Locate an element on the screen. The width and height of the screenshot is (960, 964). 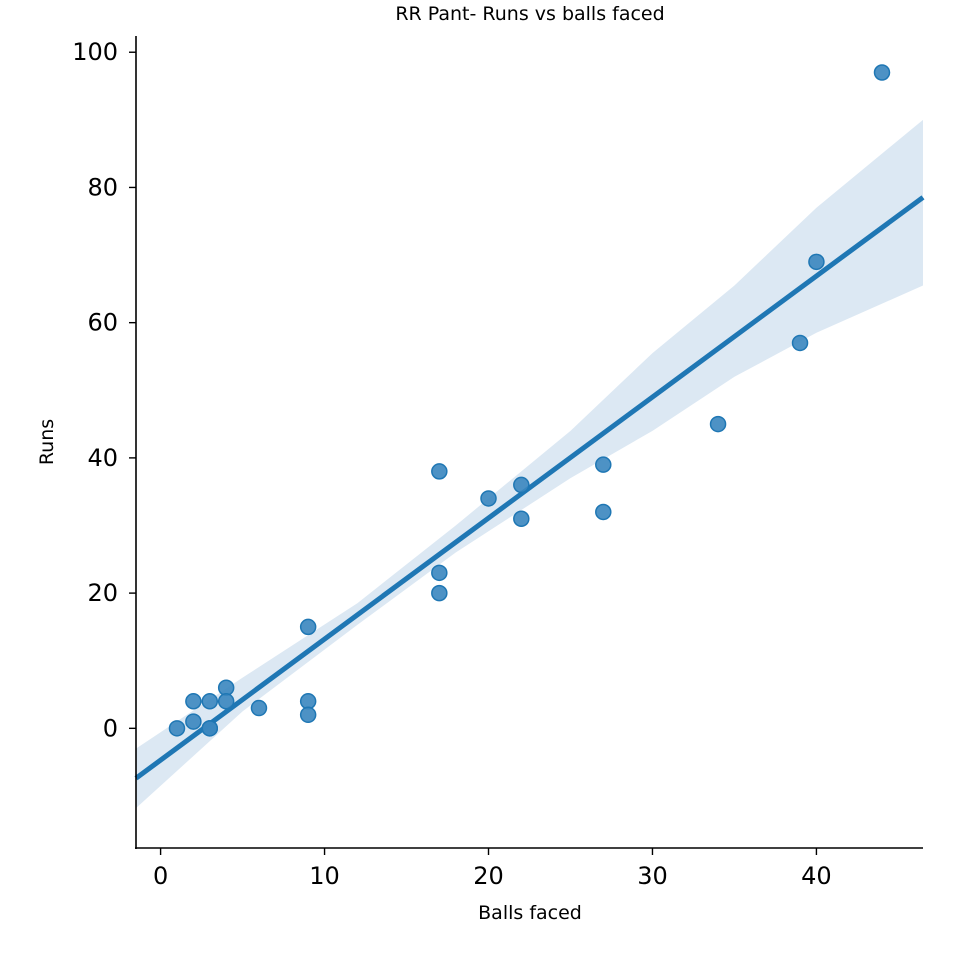
y-tick-label: 40 is located at coordinates (102, 458).